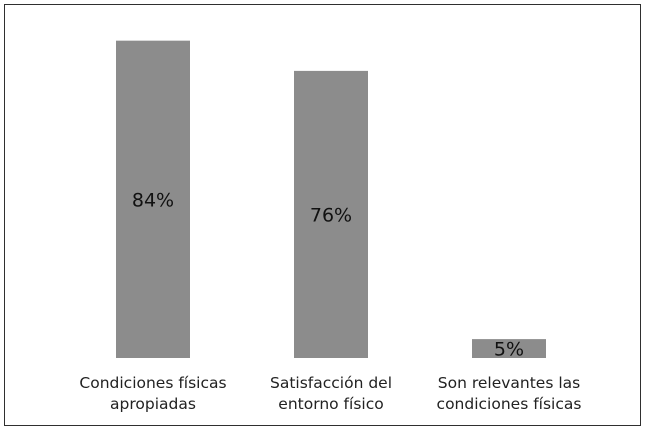 The image size is (650, 436). Describe the element at coordinates (509, 404) in the screenshot. I see `category-label-3-line-2: condiciones físicas` at that location.